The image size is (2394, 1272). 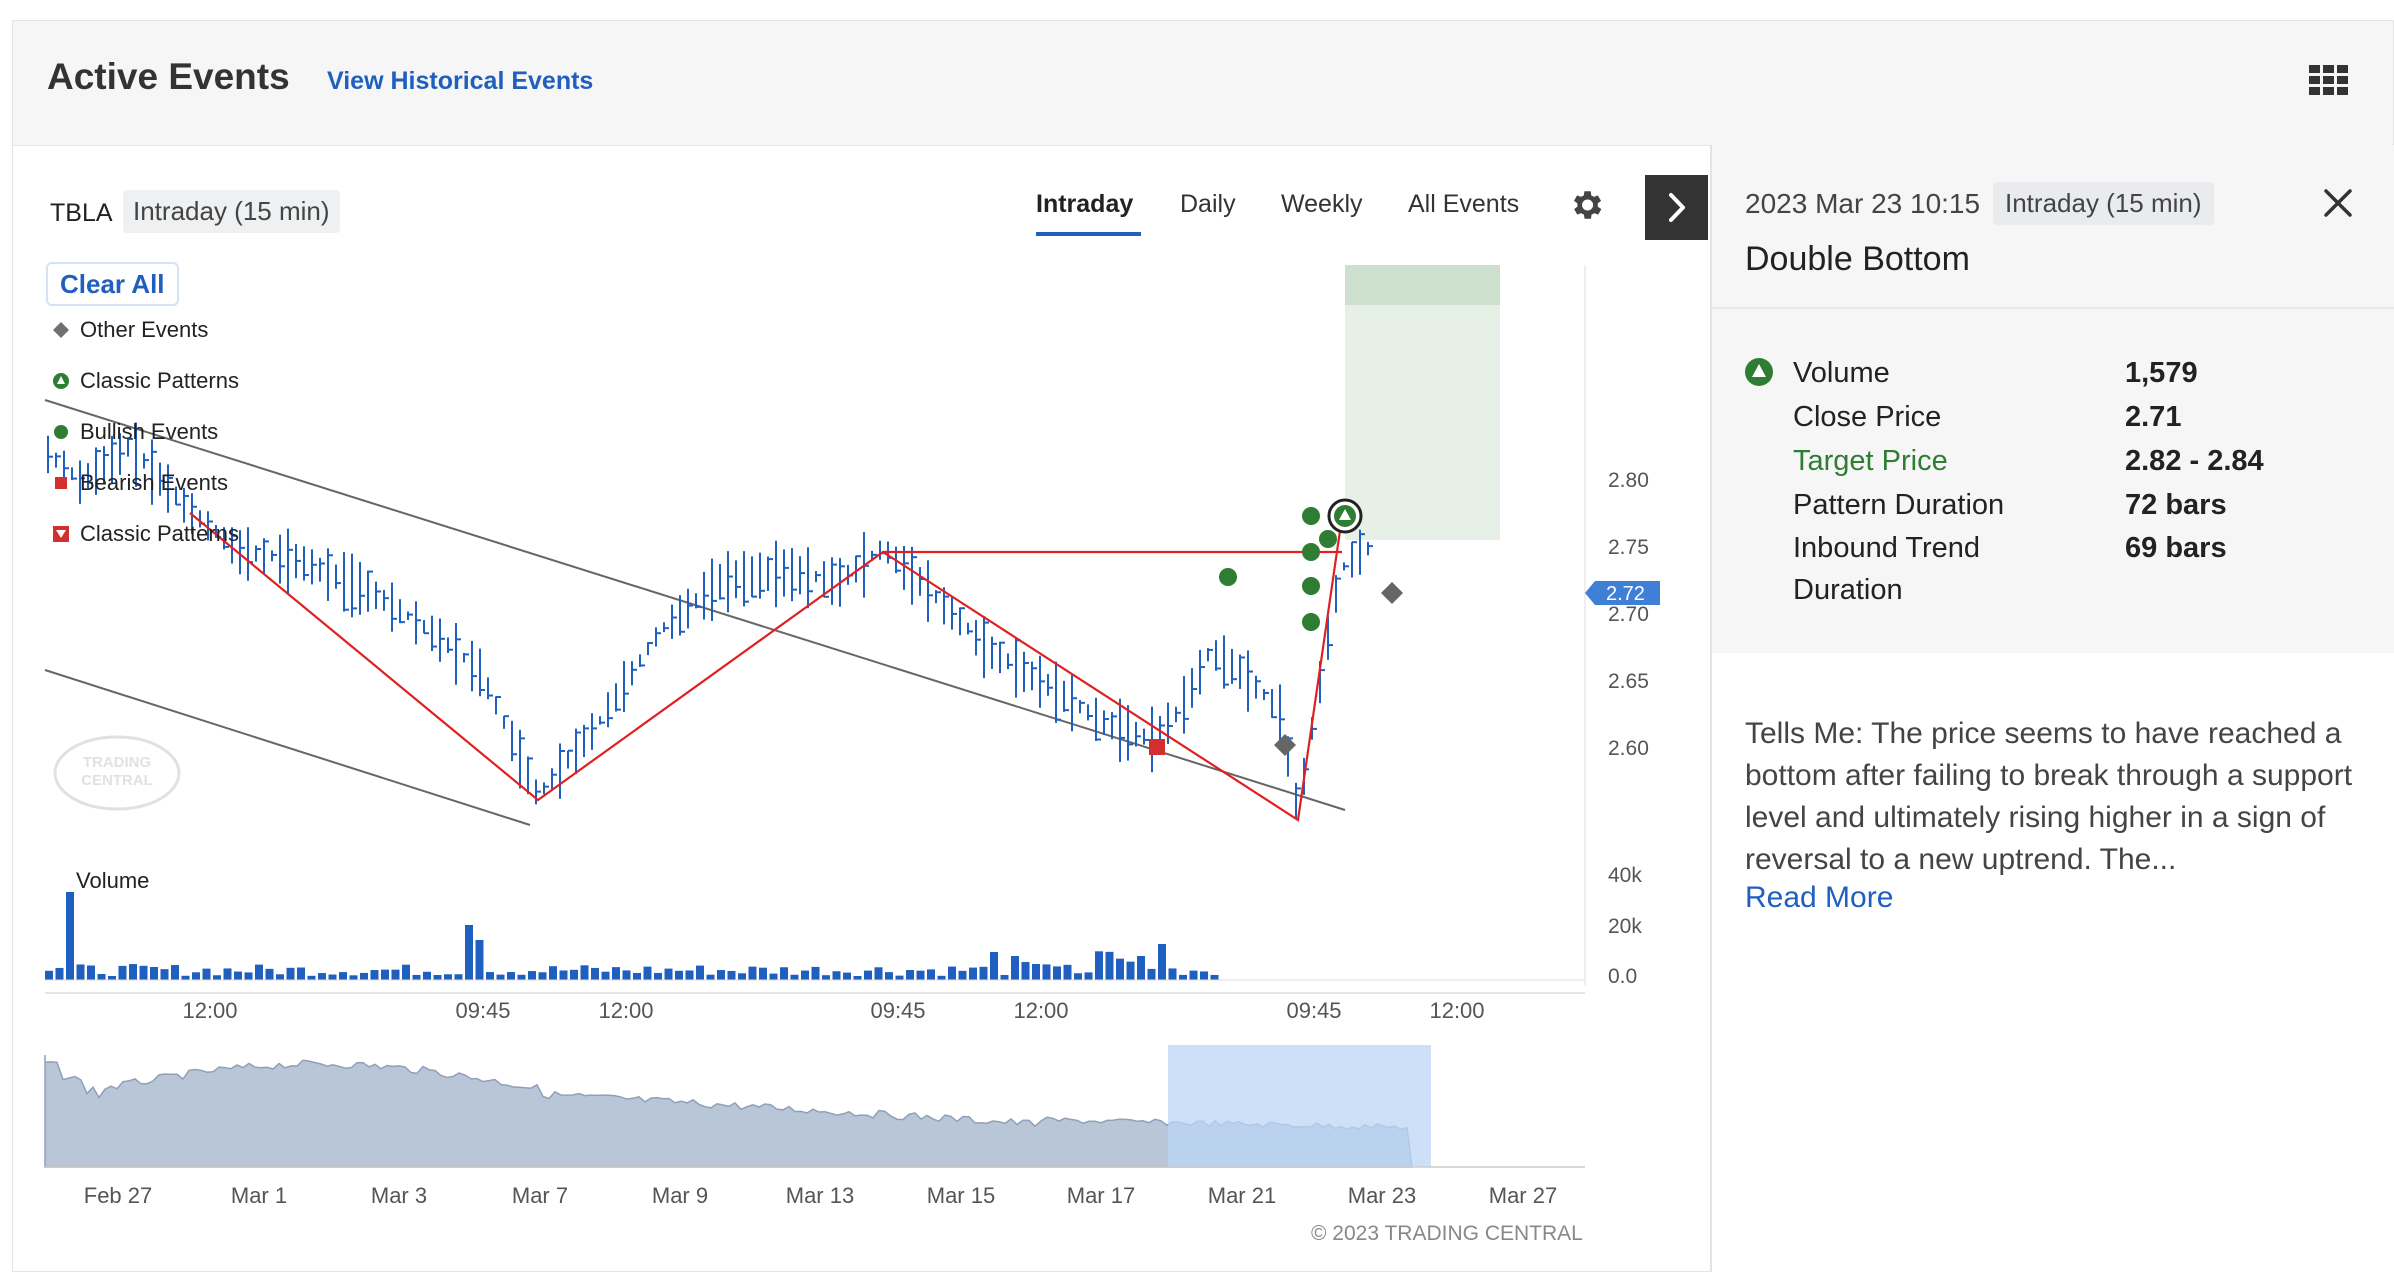 I want to click on price-tick: 2.65, so click(x=1628, y=681).